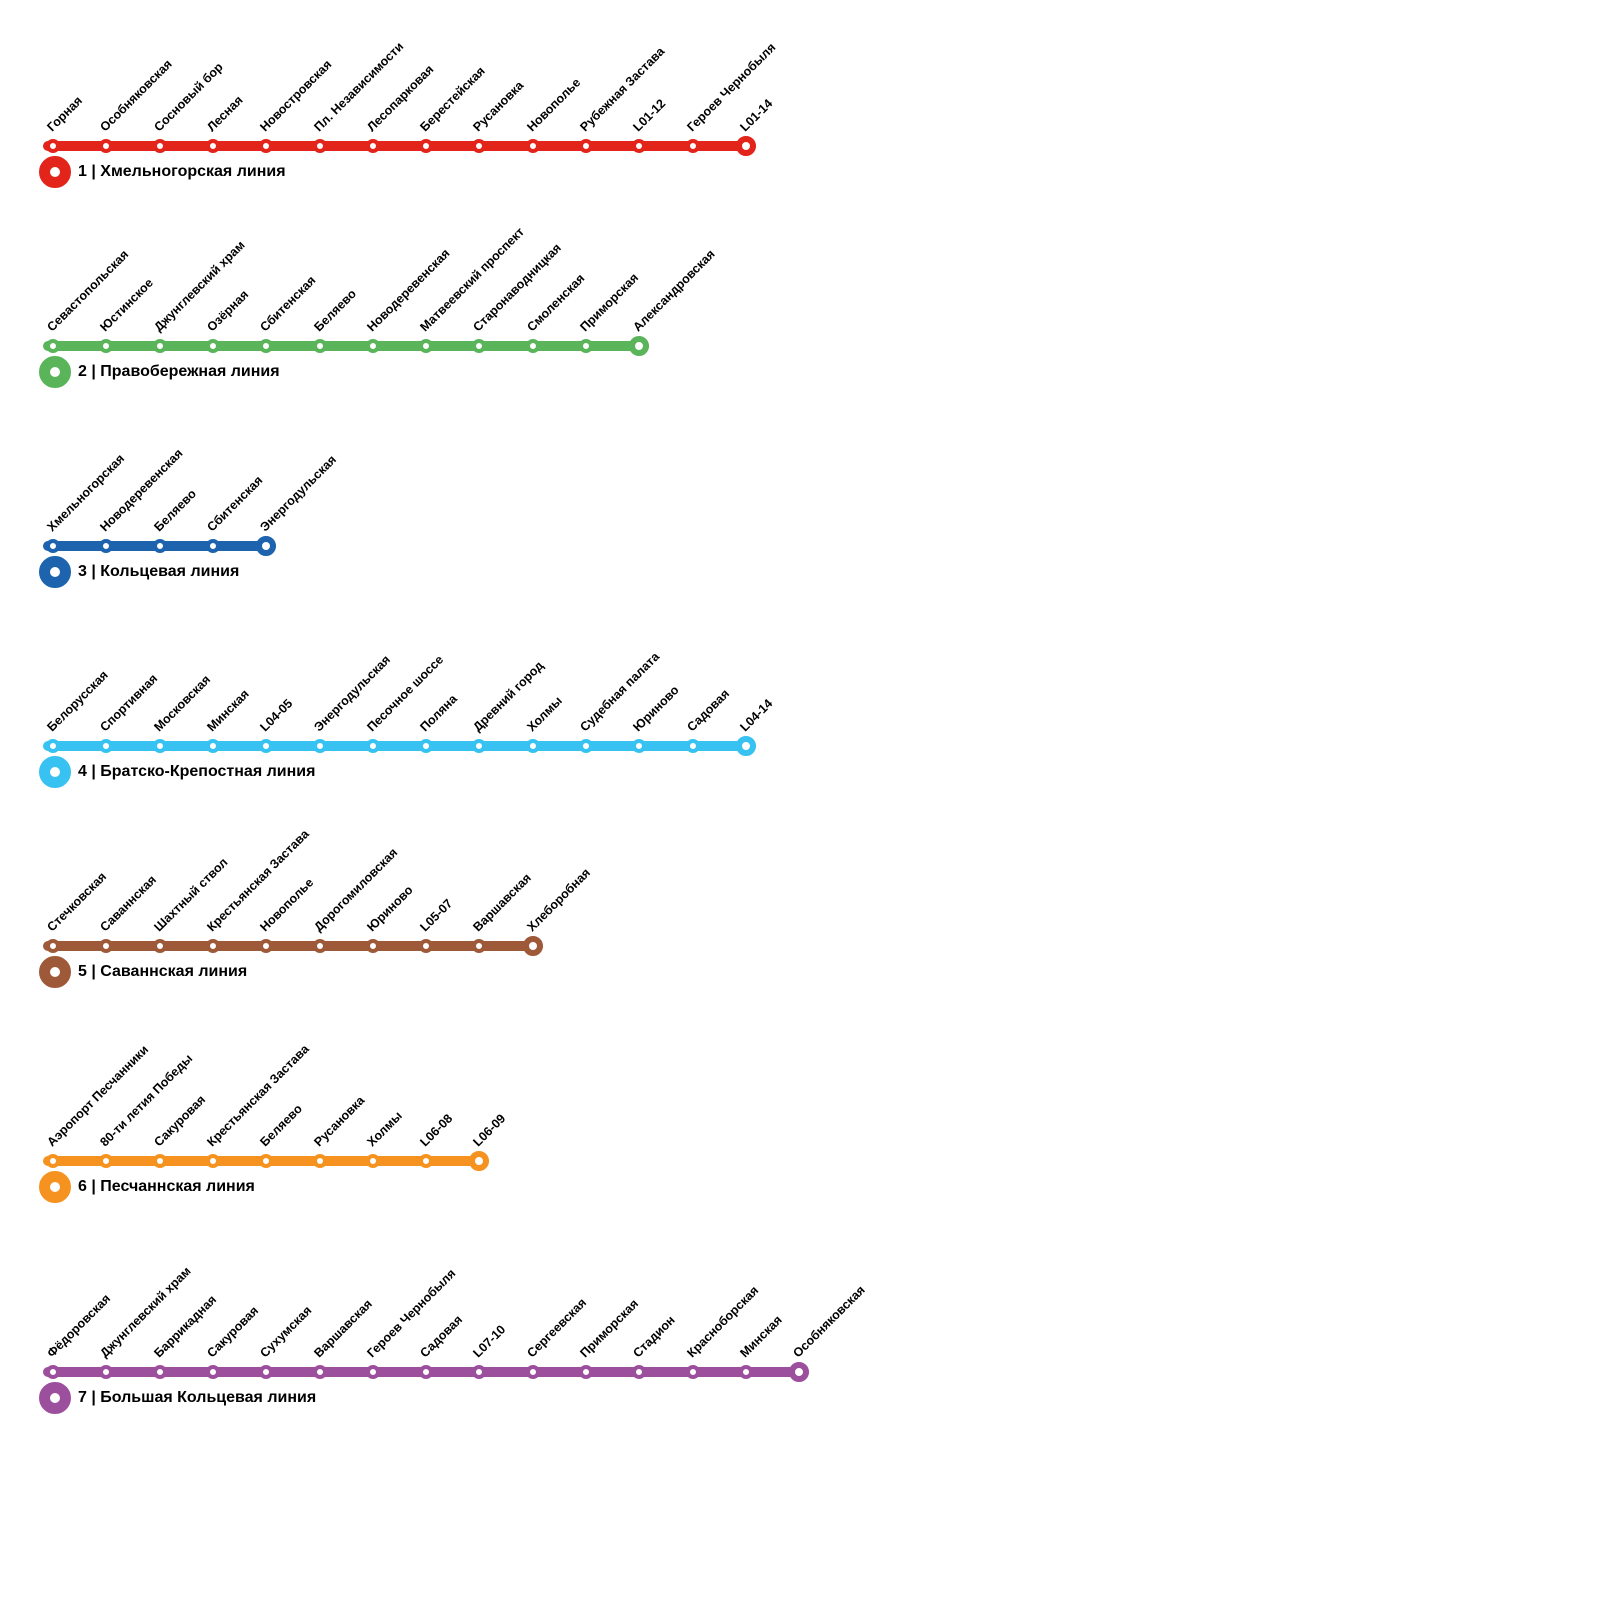 The height and width of the screenshot is (1600, 1600). What do you see at coordinates (390, 908) in the screenshot?
I see `station-label: Юриново` at bounding box center [390, 908].